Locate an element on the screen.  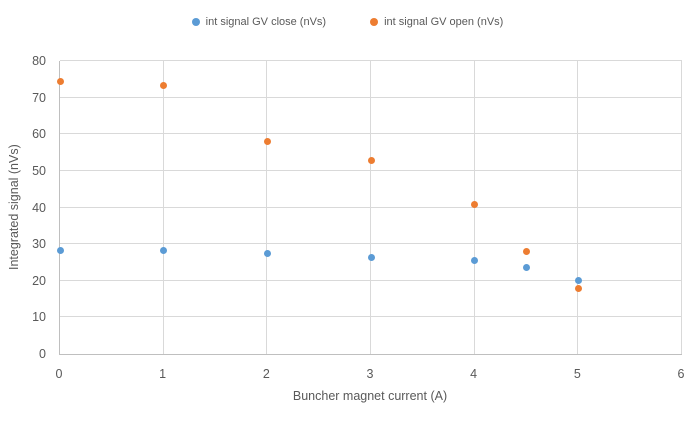
x-tick-label: 0 is located at coordinates (59, 374).